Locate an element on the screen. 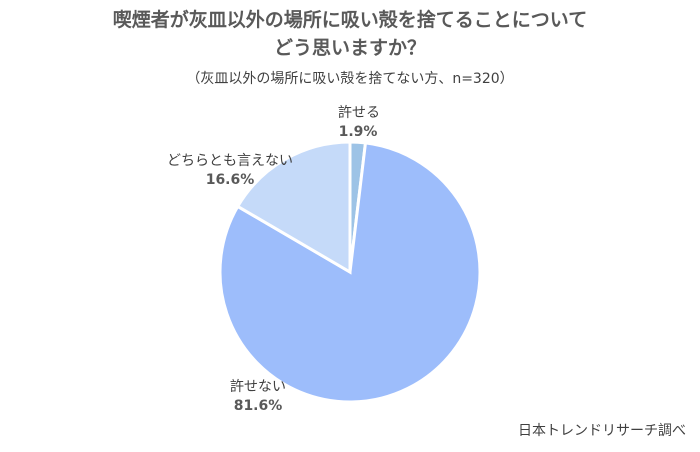  slice-category-dochiratomo: どちらとも言えない is located at coordinates (230, 161).